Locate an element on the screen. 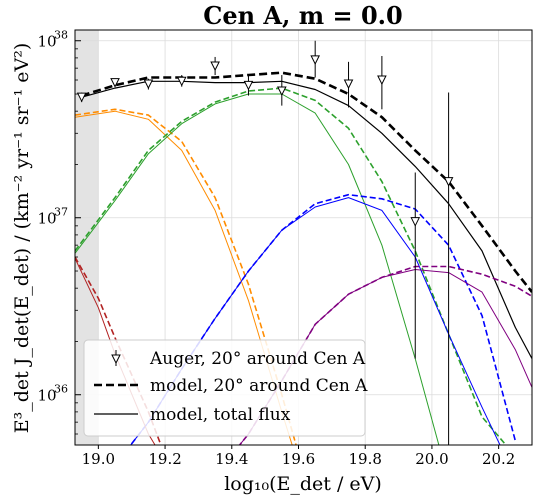 The image size is (539, 504). x-tick-label: 19.8 is located at coordinates (365, 459).